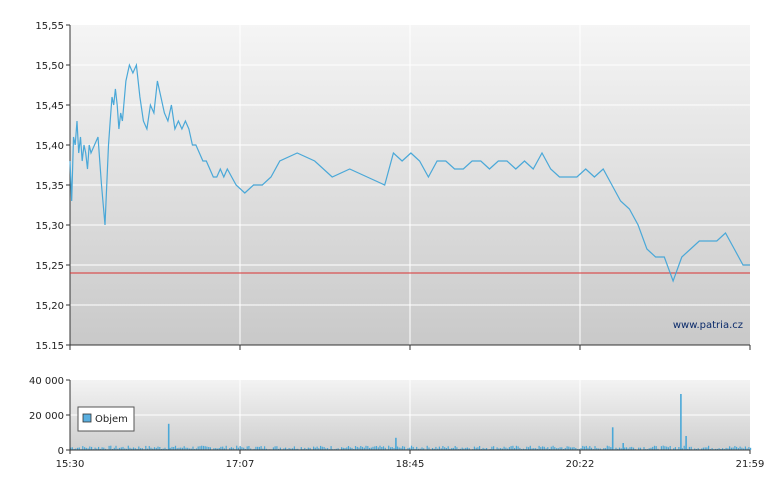  I want to click on volume-spike-bar, so click(681, 422).